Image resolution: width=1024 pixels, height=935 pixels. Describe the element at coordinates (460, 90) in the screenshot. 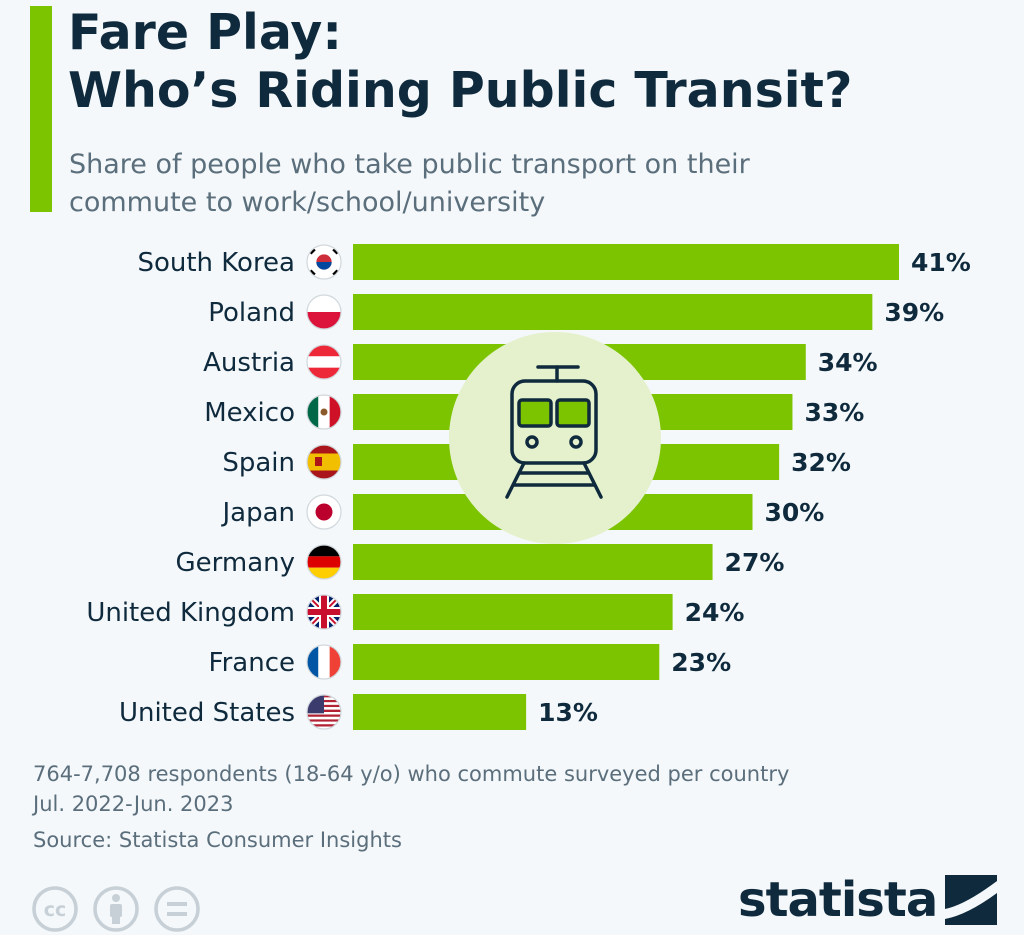

I see `chart-title-line2: Who’s Riding Public Transit?` at that location.